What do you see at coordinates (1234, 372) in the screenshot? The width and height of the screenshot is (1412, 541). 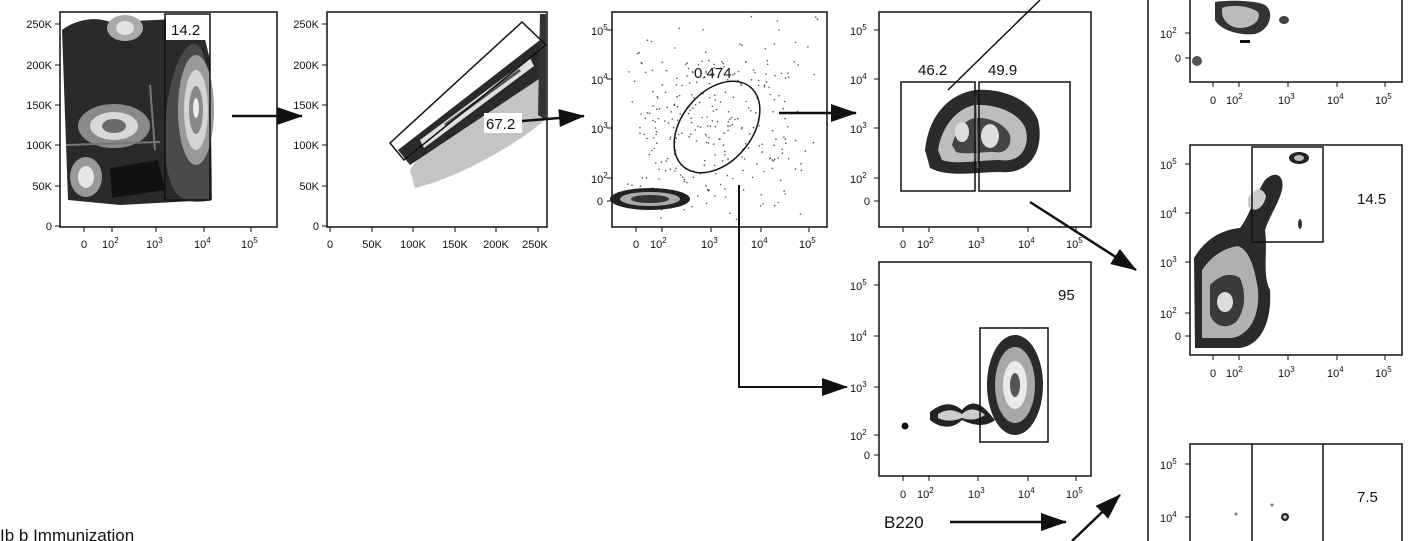 I see `right-panel-2-xtick: 10²` at bounding box center [1234, 372].